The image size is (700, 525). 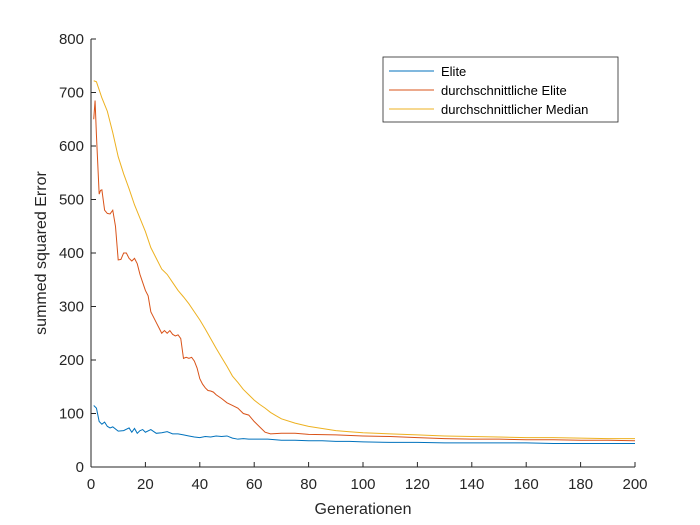 I want to click on x-tick-label: 60, so click(x=254, y=484).